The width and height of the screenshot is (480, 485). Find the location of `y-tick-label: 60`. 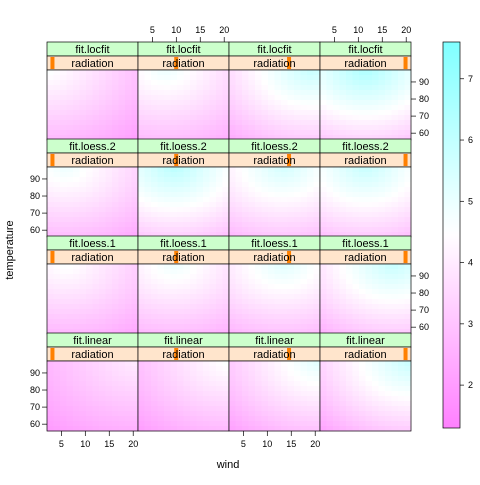

y-tick-label: 60 is located at coordinates (35, 424).